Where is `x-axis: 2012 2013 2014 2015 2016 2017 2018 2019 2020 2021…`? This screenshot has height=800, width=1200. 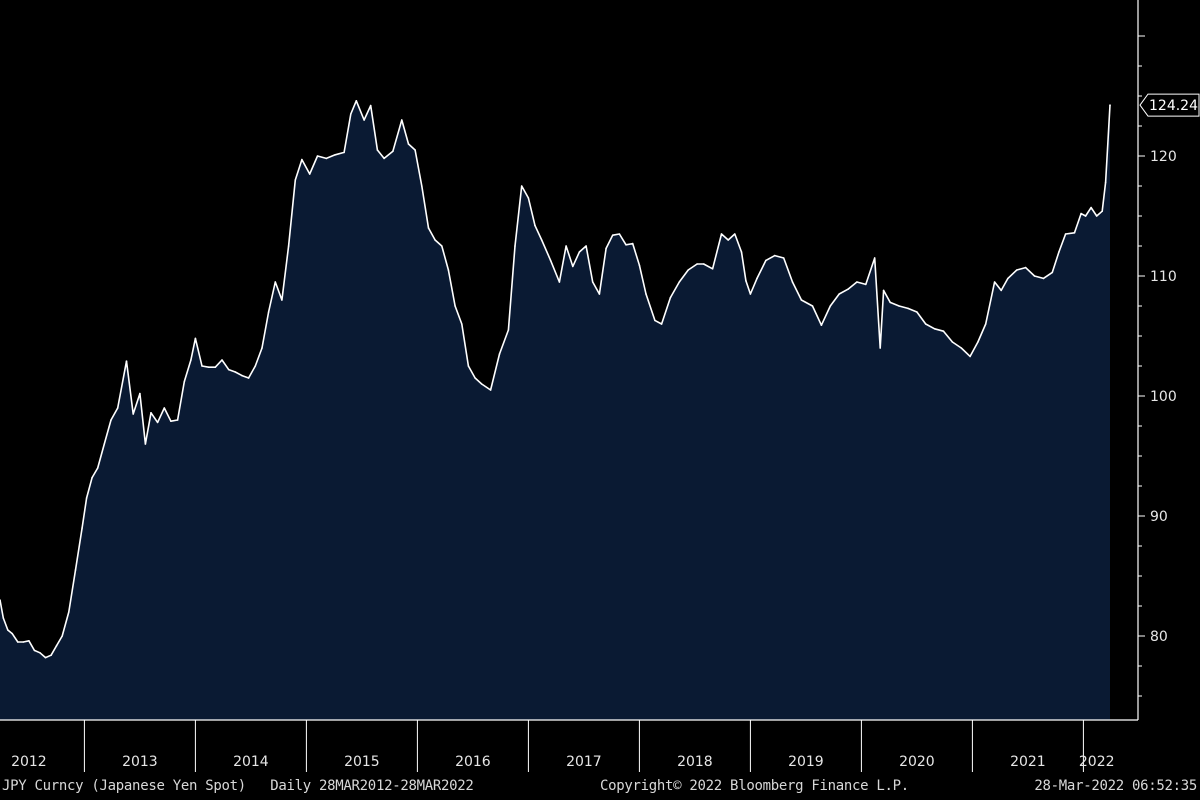 x-axis: 2012 2013 2014 2015 2016 2017 2018 2019 2020 2021… is located at coordinates (569, 745).